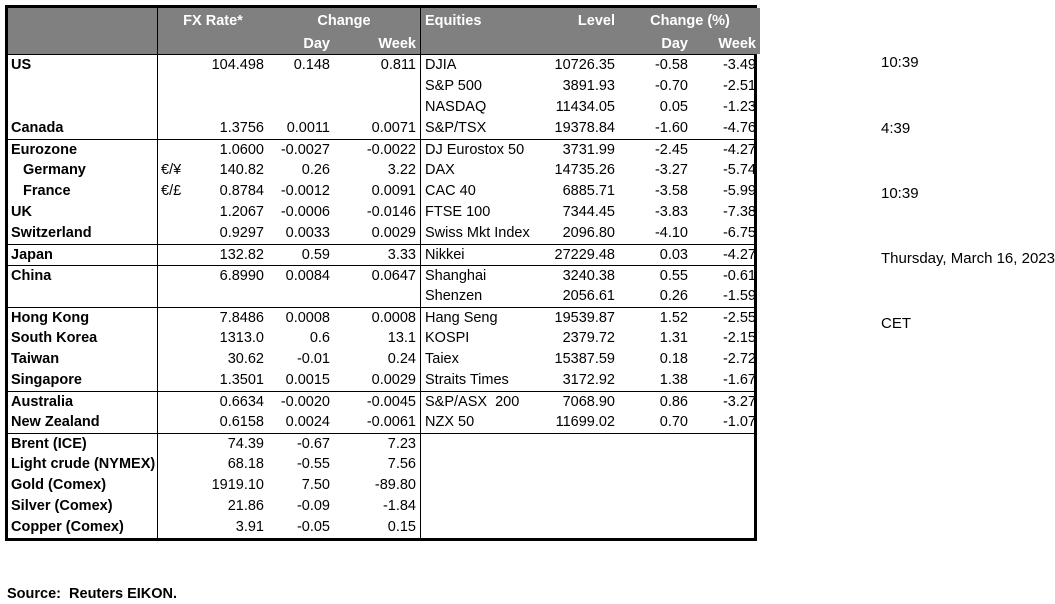 Image resolution: width=1055 pixels, height=604 pixels. Describe the element at coordinates (480, 170) in the screenshot. I see `equity-name-cell: DAX` at that location.